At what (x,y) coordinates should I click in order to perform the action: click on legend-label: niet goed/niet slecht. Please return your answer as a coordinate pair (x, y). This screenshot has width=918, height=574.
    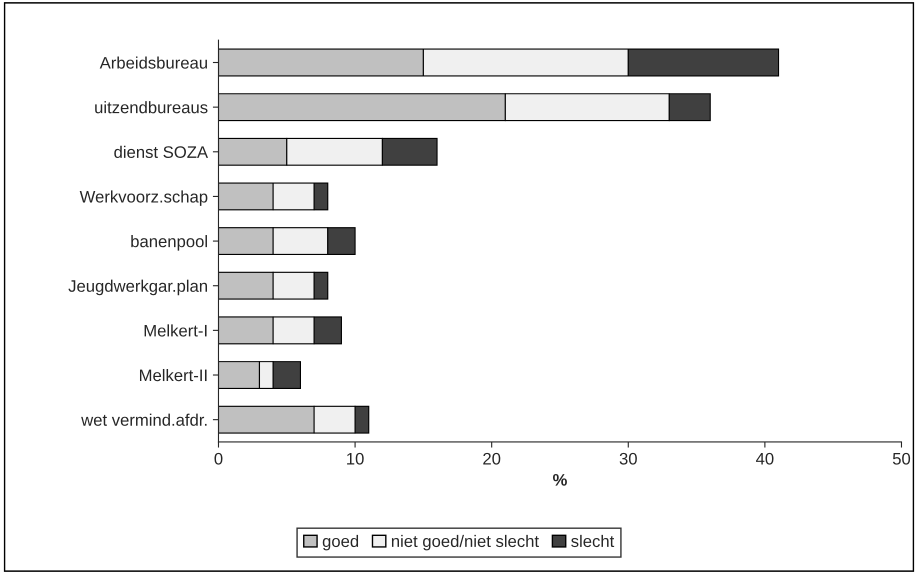
    Looking at the image, I should click on (465, 542).